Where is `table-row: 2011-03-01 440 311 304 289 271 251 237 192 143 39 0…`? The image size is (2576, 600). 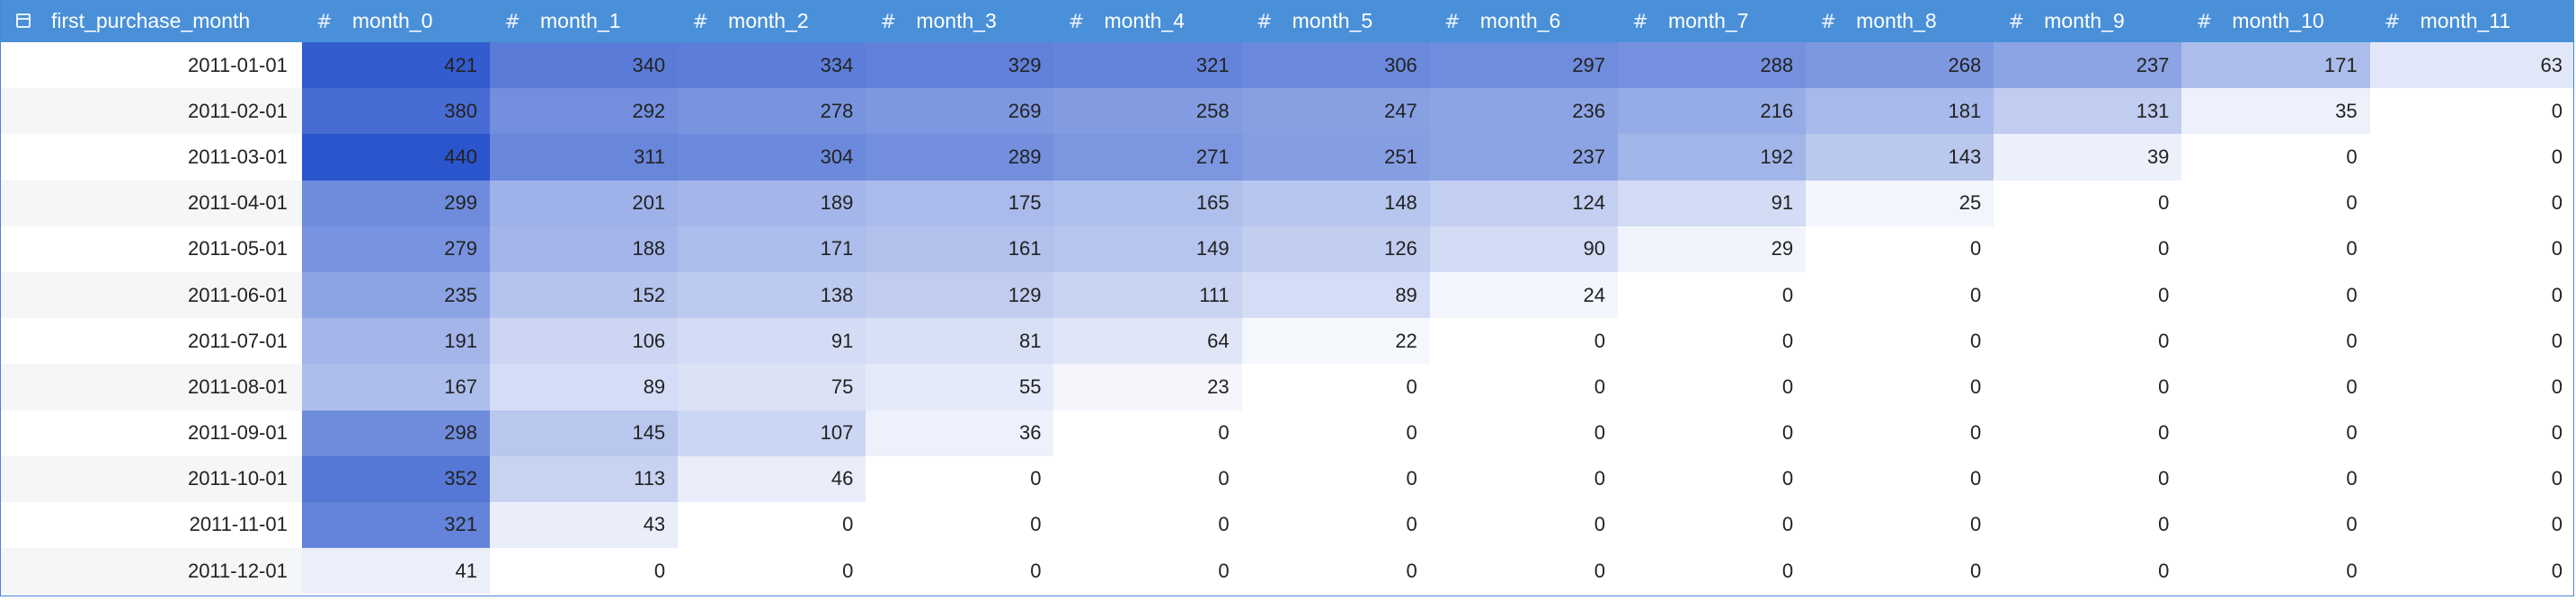 table-row: 2011-03-01 440 311 304 289 271 251 237 192 143 39 0… is located at coordinates (1287, 157).